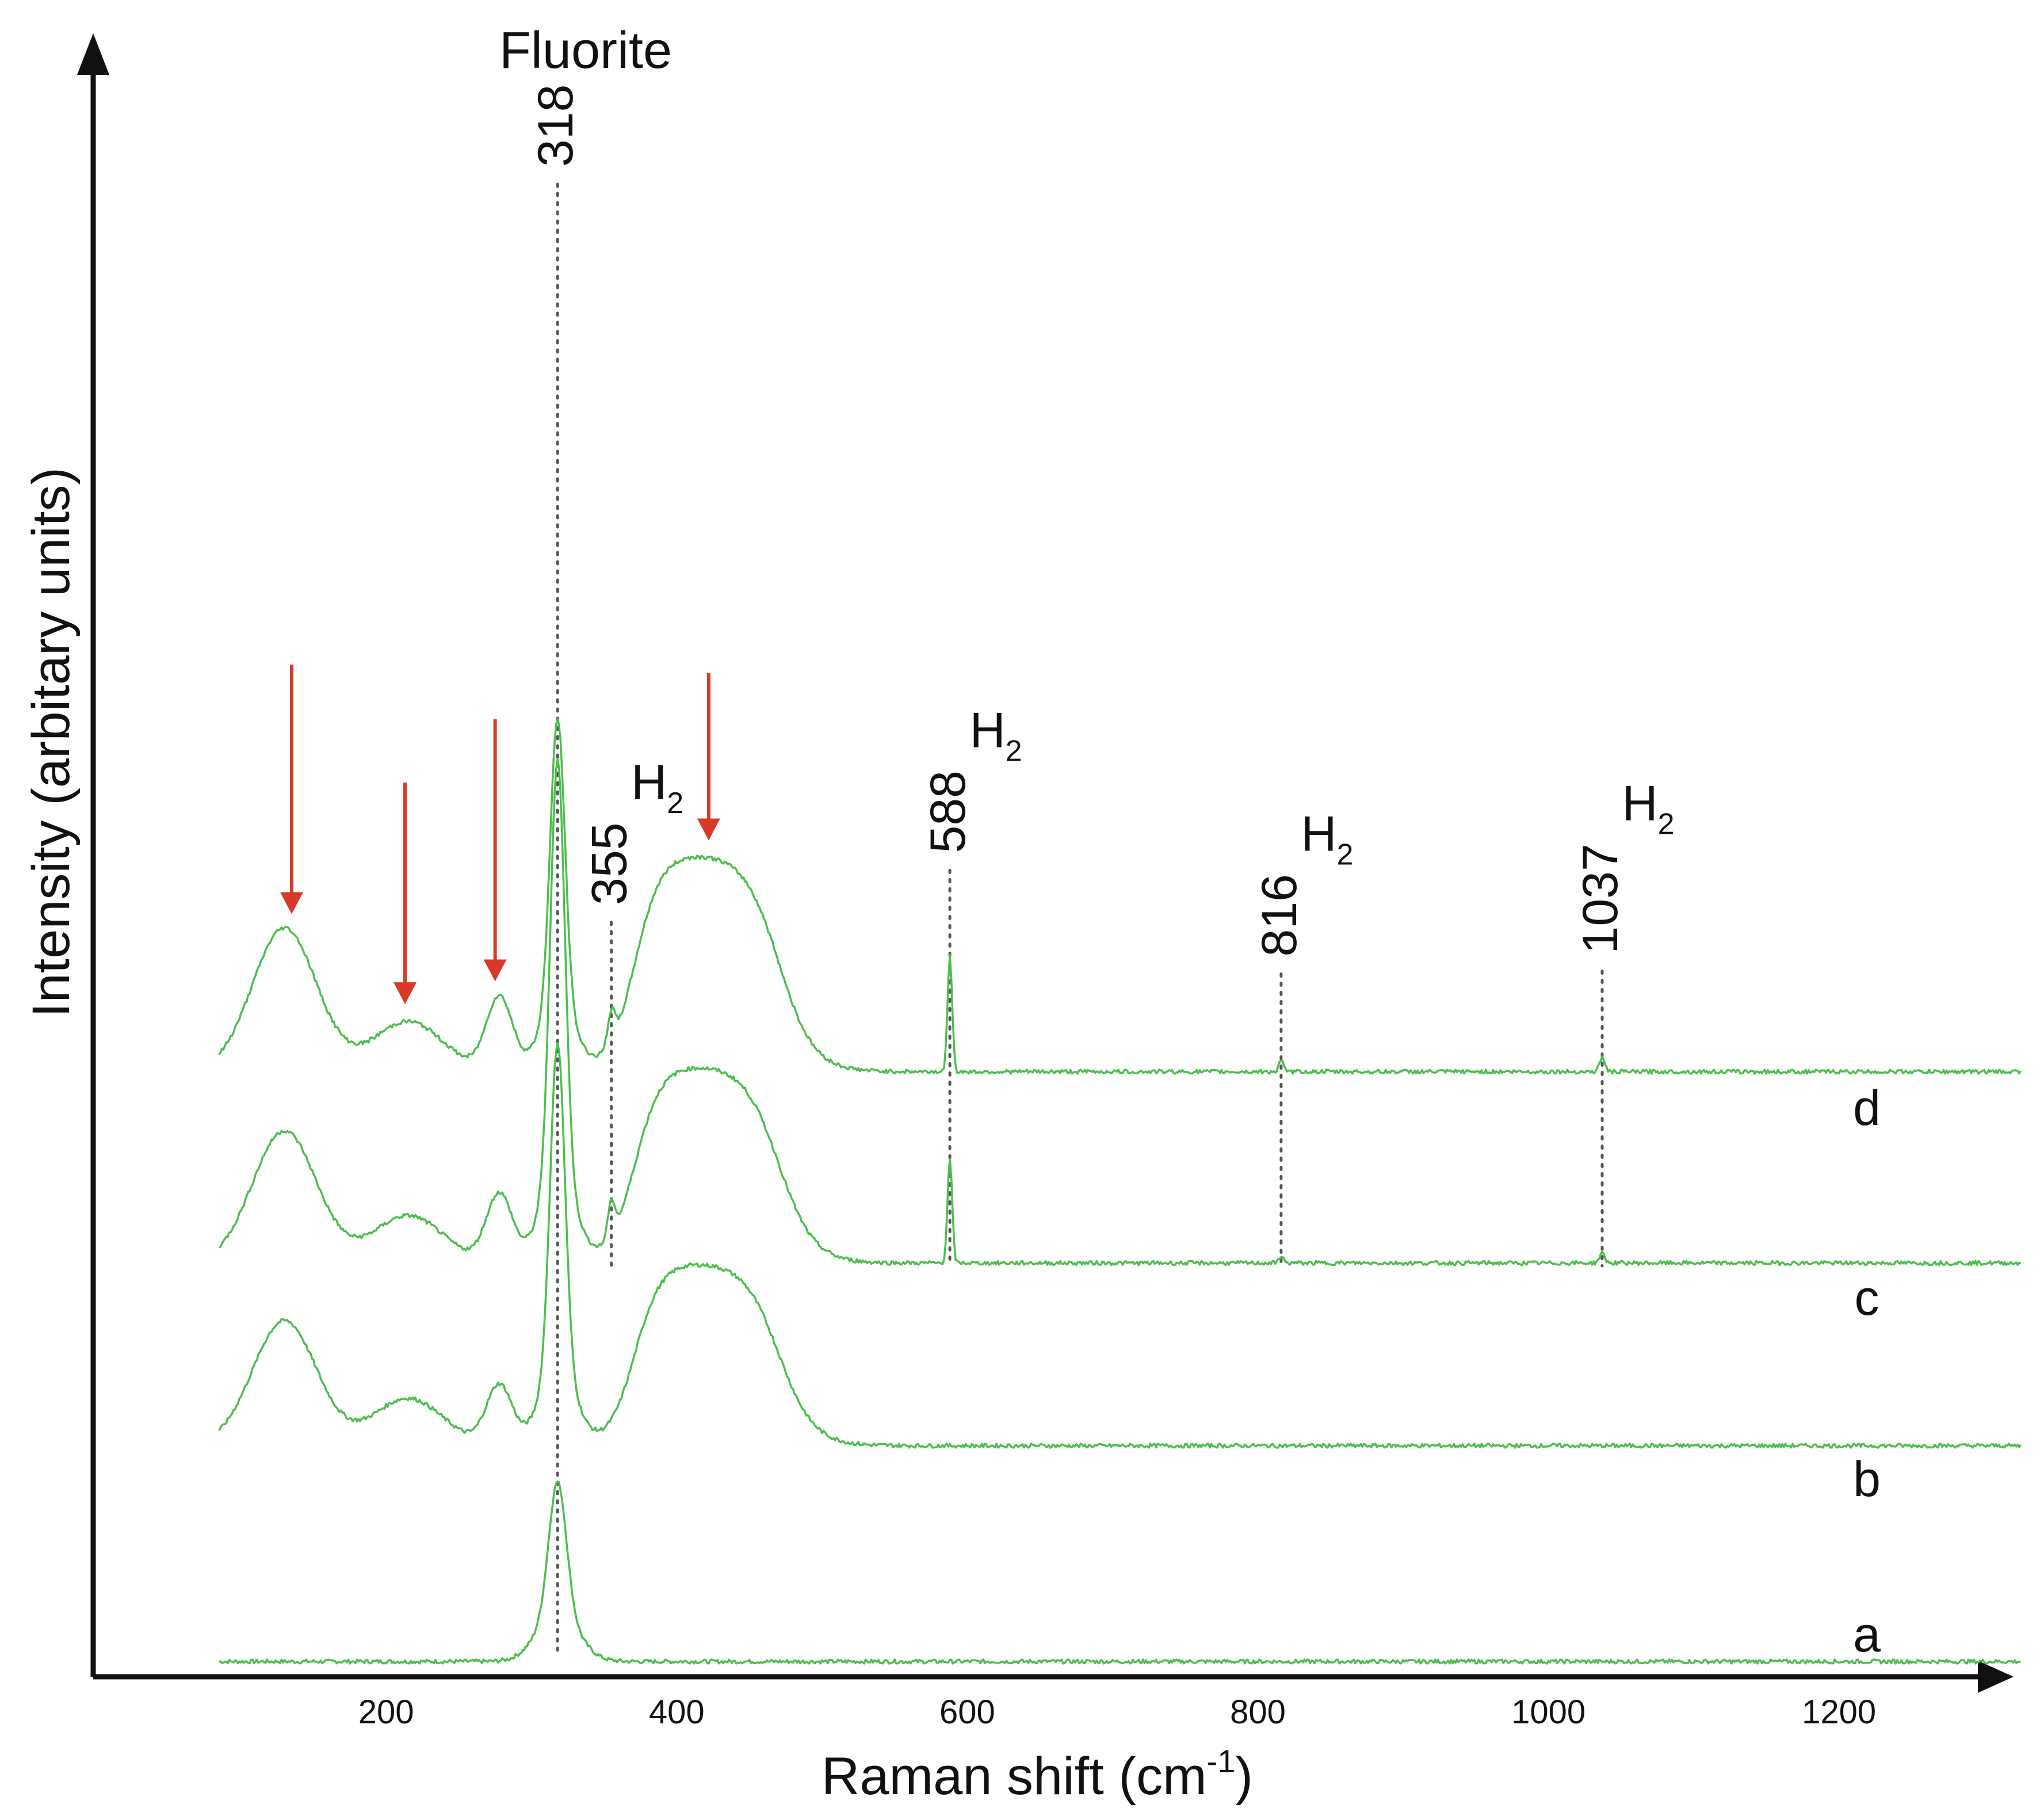 This screenshot has height=1816, width=2044. I want to click on x-tick-label: 600, so click(967, 1712).